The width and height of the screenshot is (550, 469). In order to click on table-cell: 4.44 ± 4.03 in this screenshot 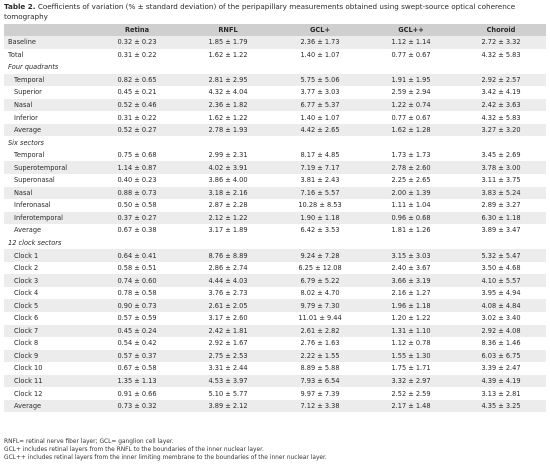, I will do `click(228, 280)`.